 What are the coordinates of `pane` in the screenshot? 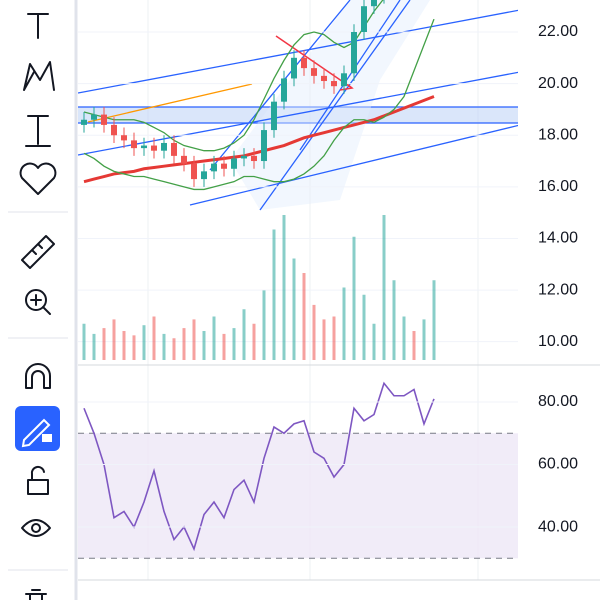 It's located at (259, 287).